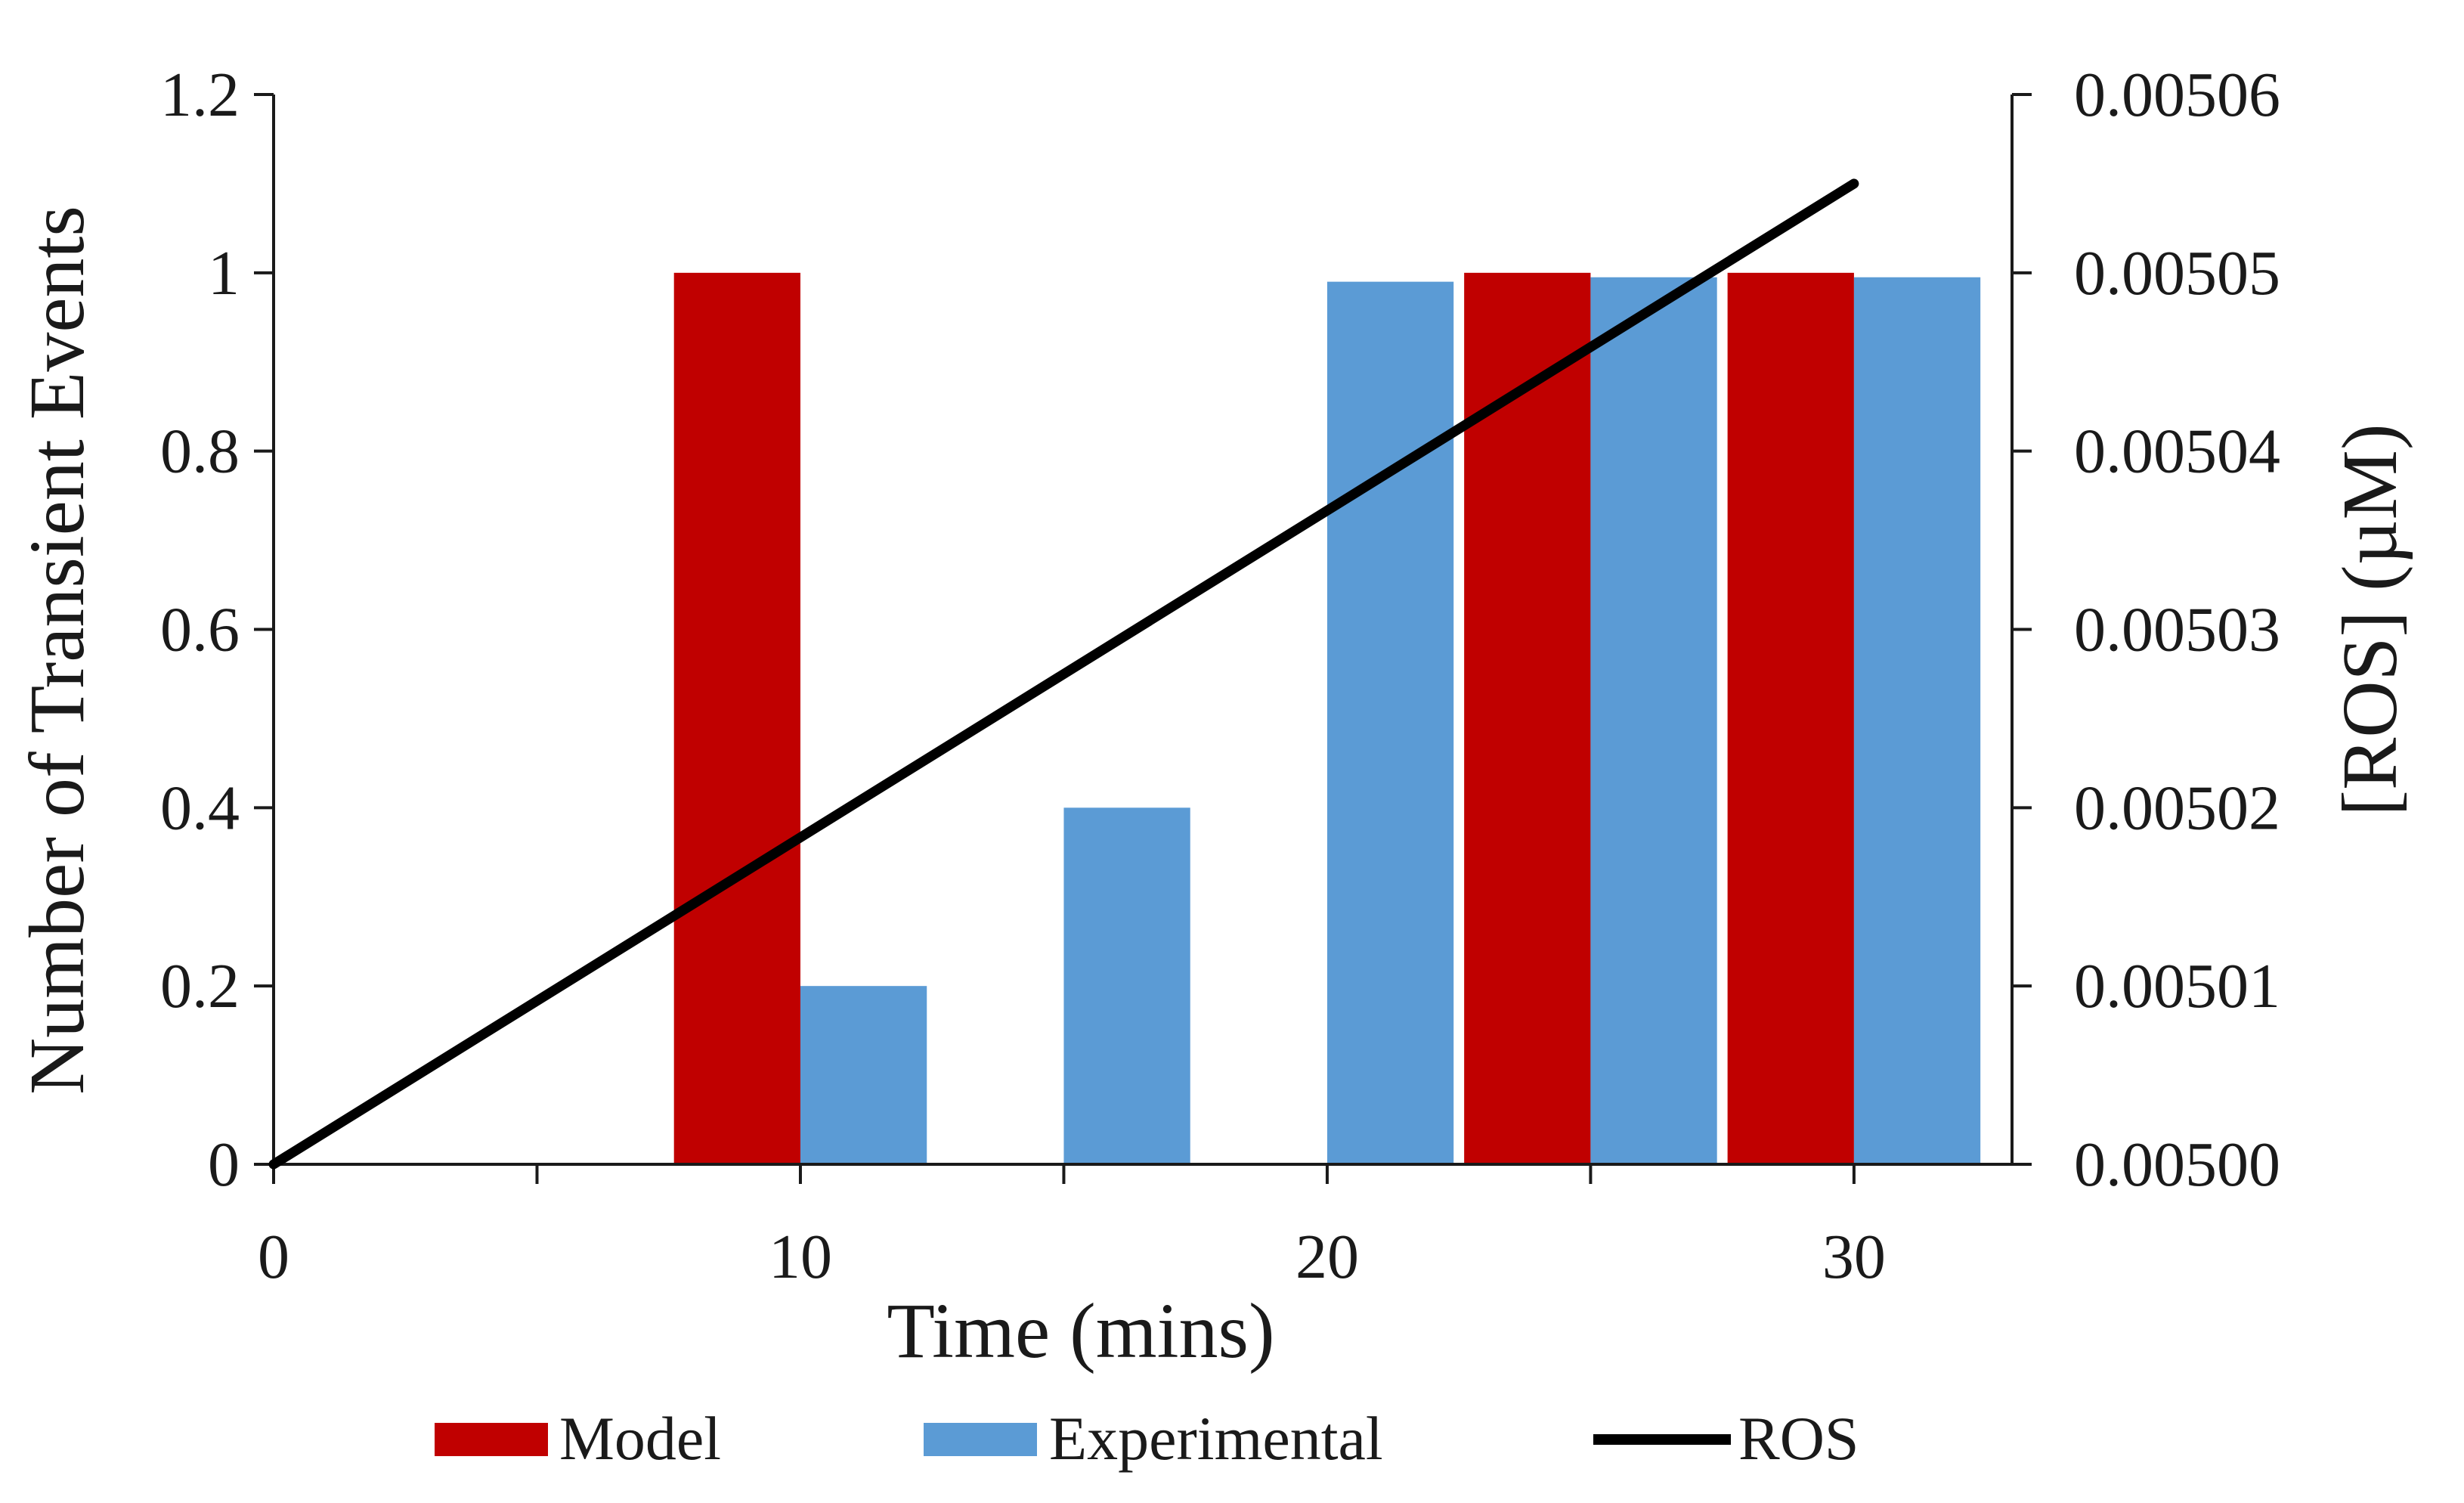 Image resolution: width=2464 pixels, height=1503 pixels. I want to click on y-tick-label: 0.8, so click(200, 452).